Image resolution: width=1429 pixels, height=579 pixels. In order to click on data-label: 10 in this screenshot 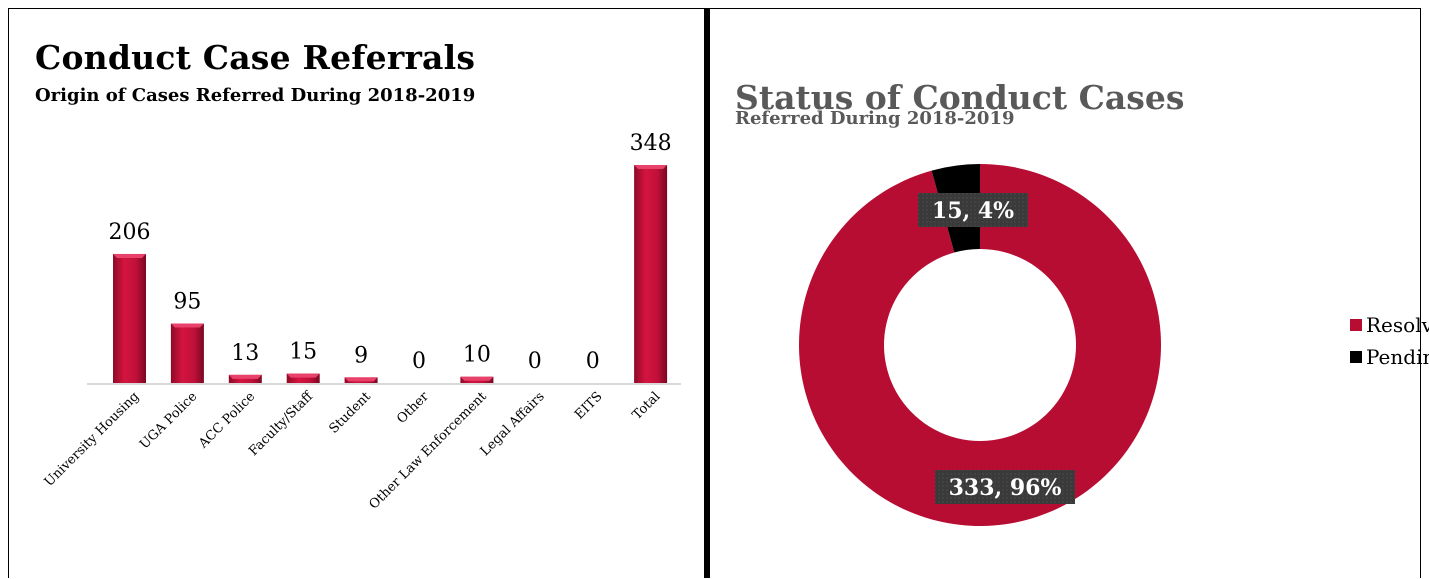, I will do `click(477, 355)`.